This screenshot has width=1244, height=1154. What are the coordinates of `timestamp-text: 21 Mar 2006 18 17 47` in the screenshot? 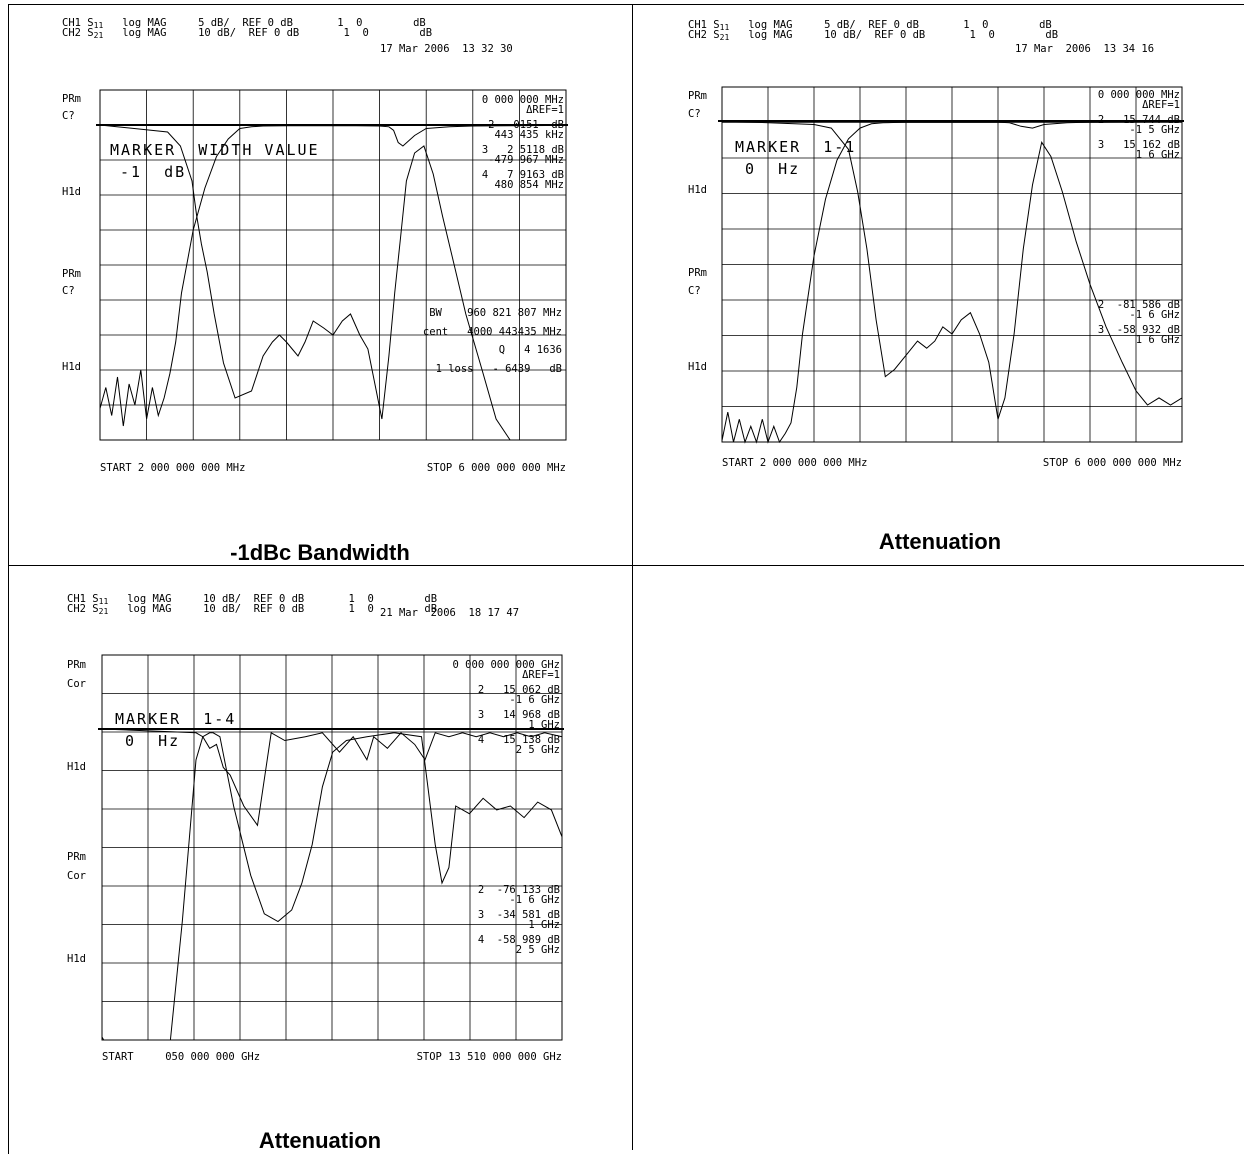 It's located at (450, 613).